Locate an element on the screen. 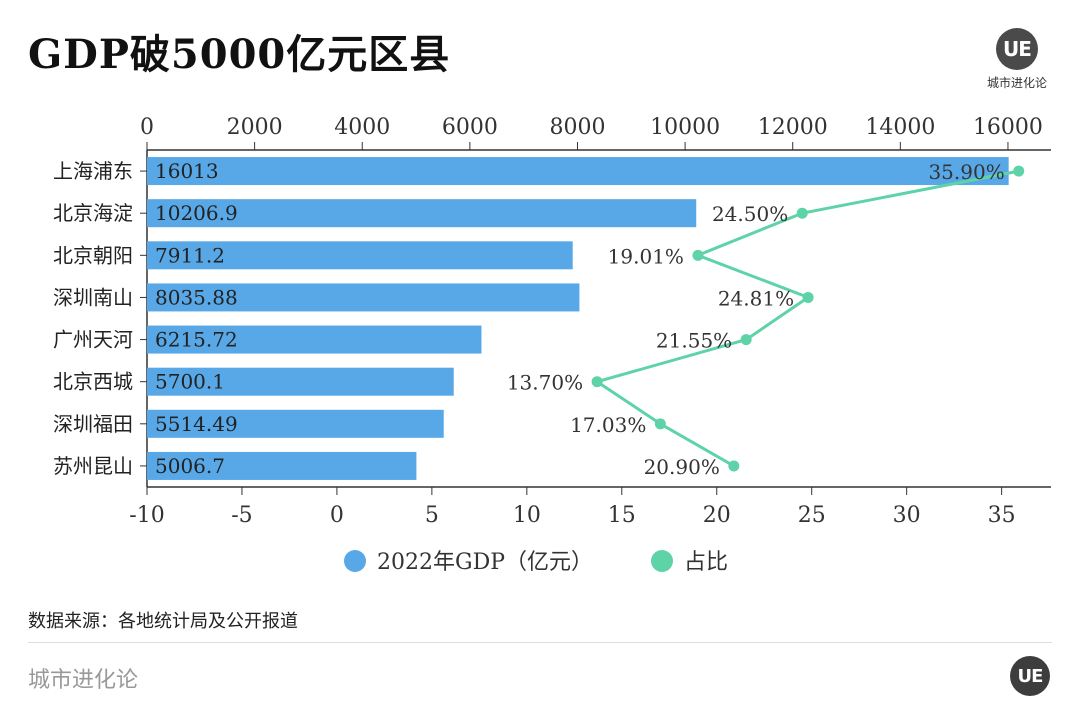  gdp-bar-label: 5700.1 is located at coordinates (190, 382).